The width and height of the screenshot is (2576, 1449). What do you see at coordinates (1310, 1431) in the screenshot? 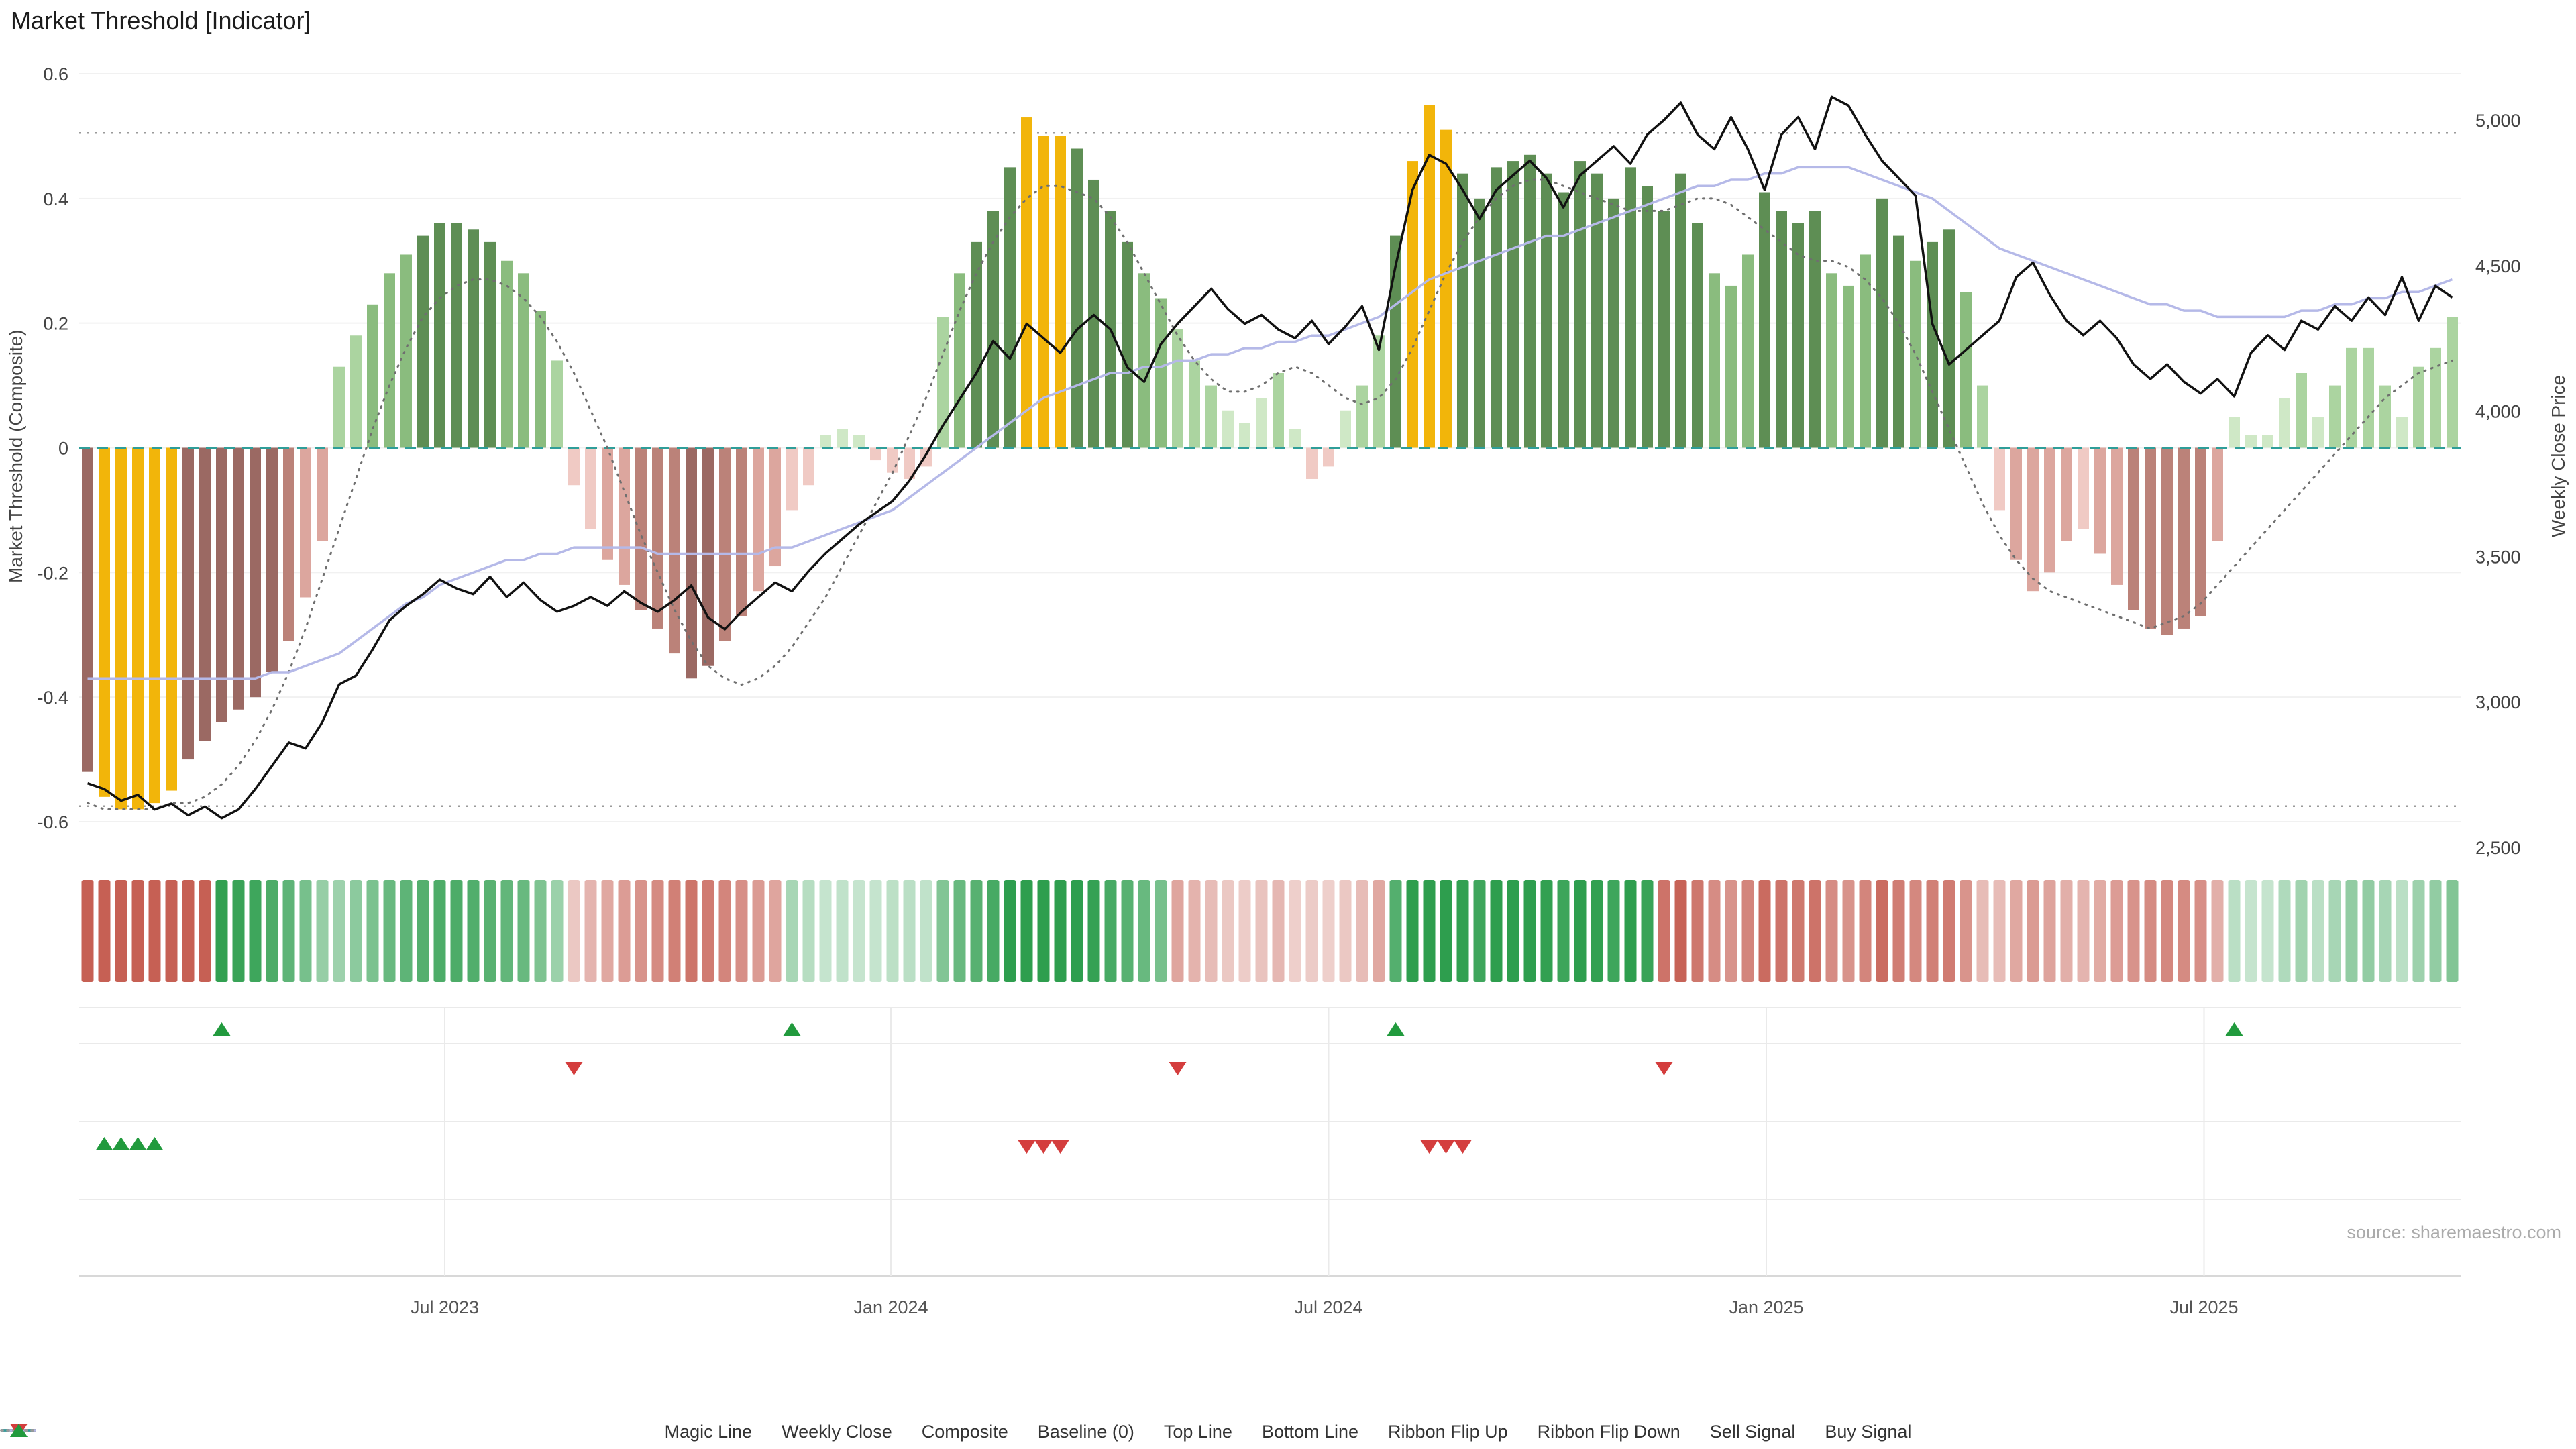
I see `legend-label: Bottom Line` at bounding box center [1310, 1431].